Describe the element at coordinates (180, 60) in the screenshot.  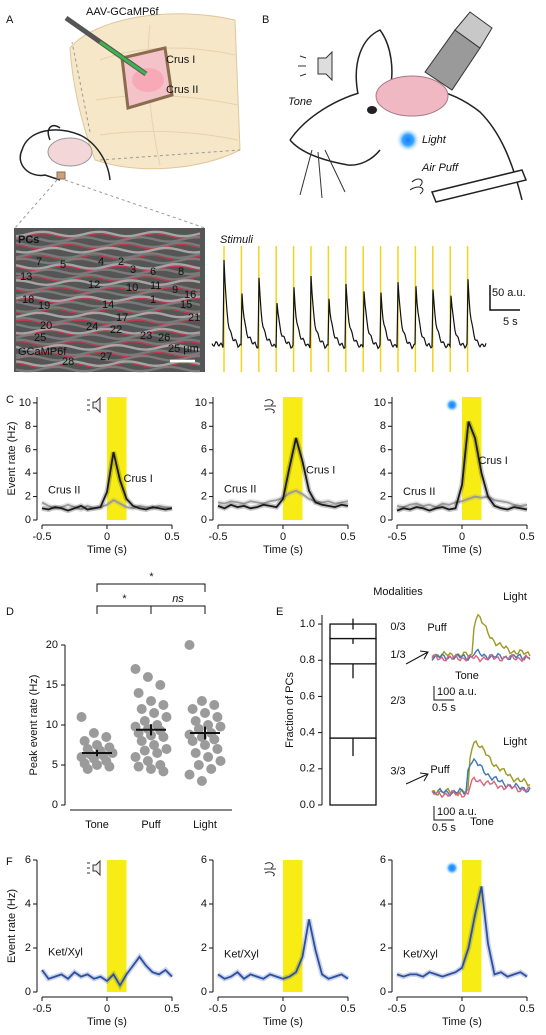
I see `region-label: Crus I` at that location.